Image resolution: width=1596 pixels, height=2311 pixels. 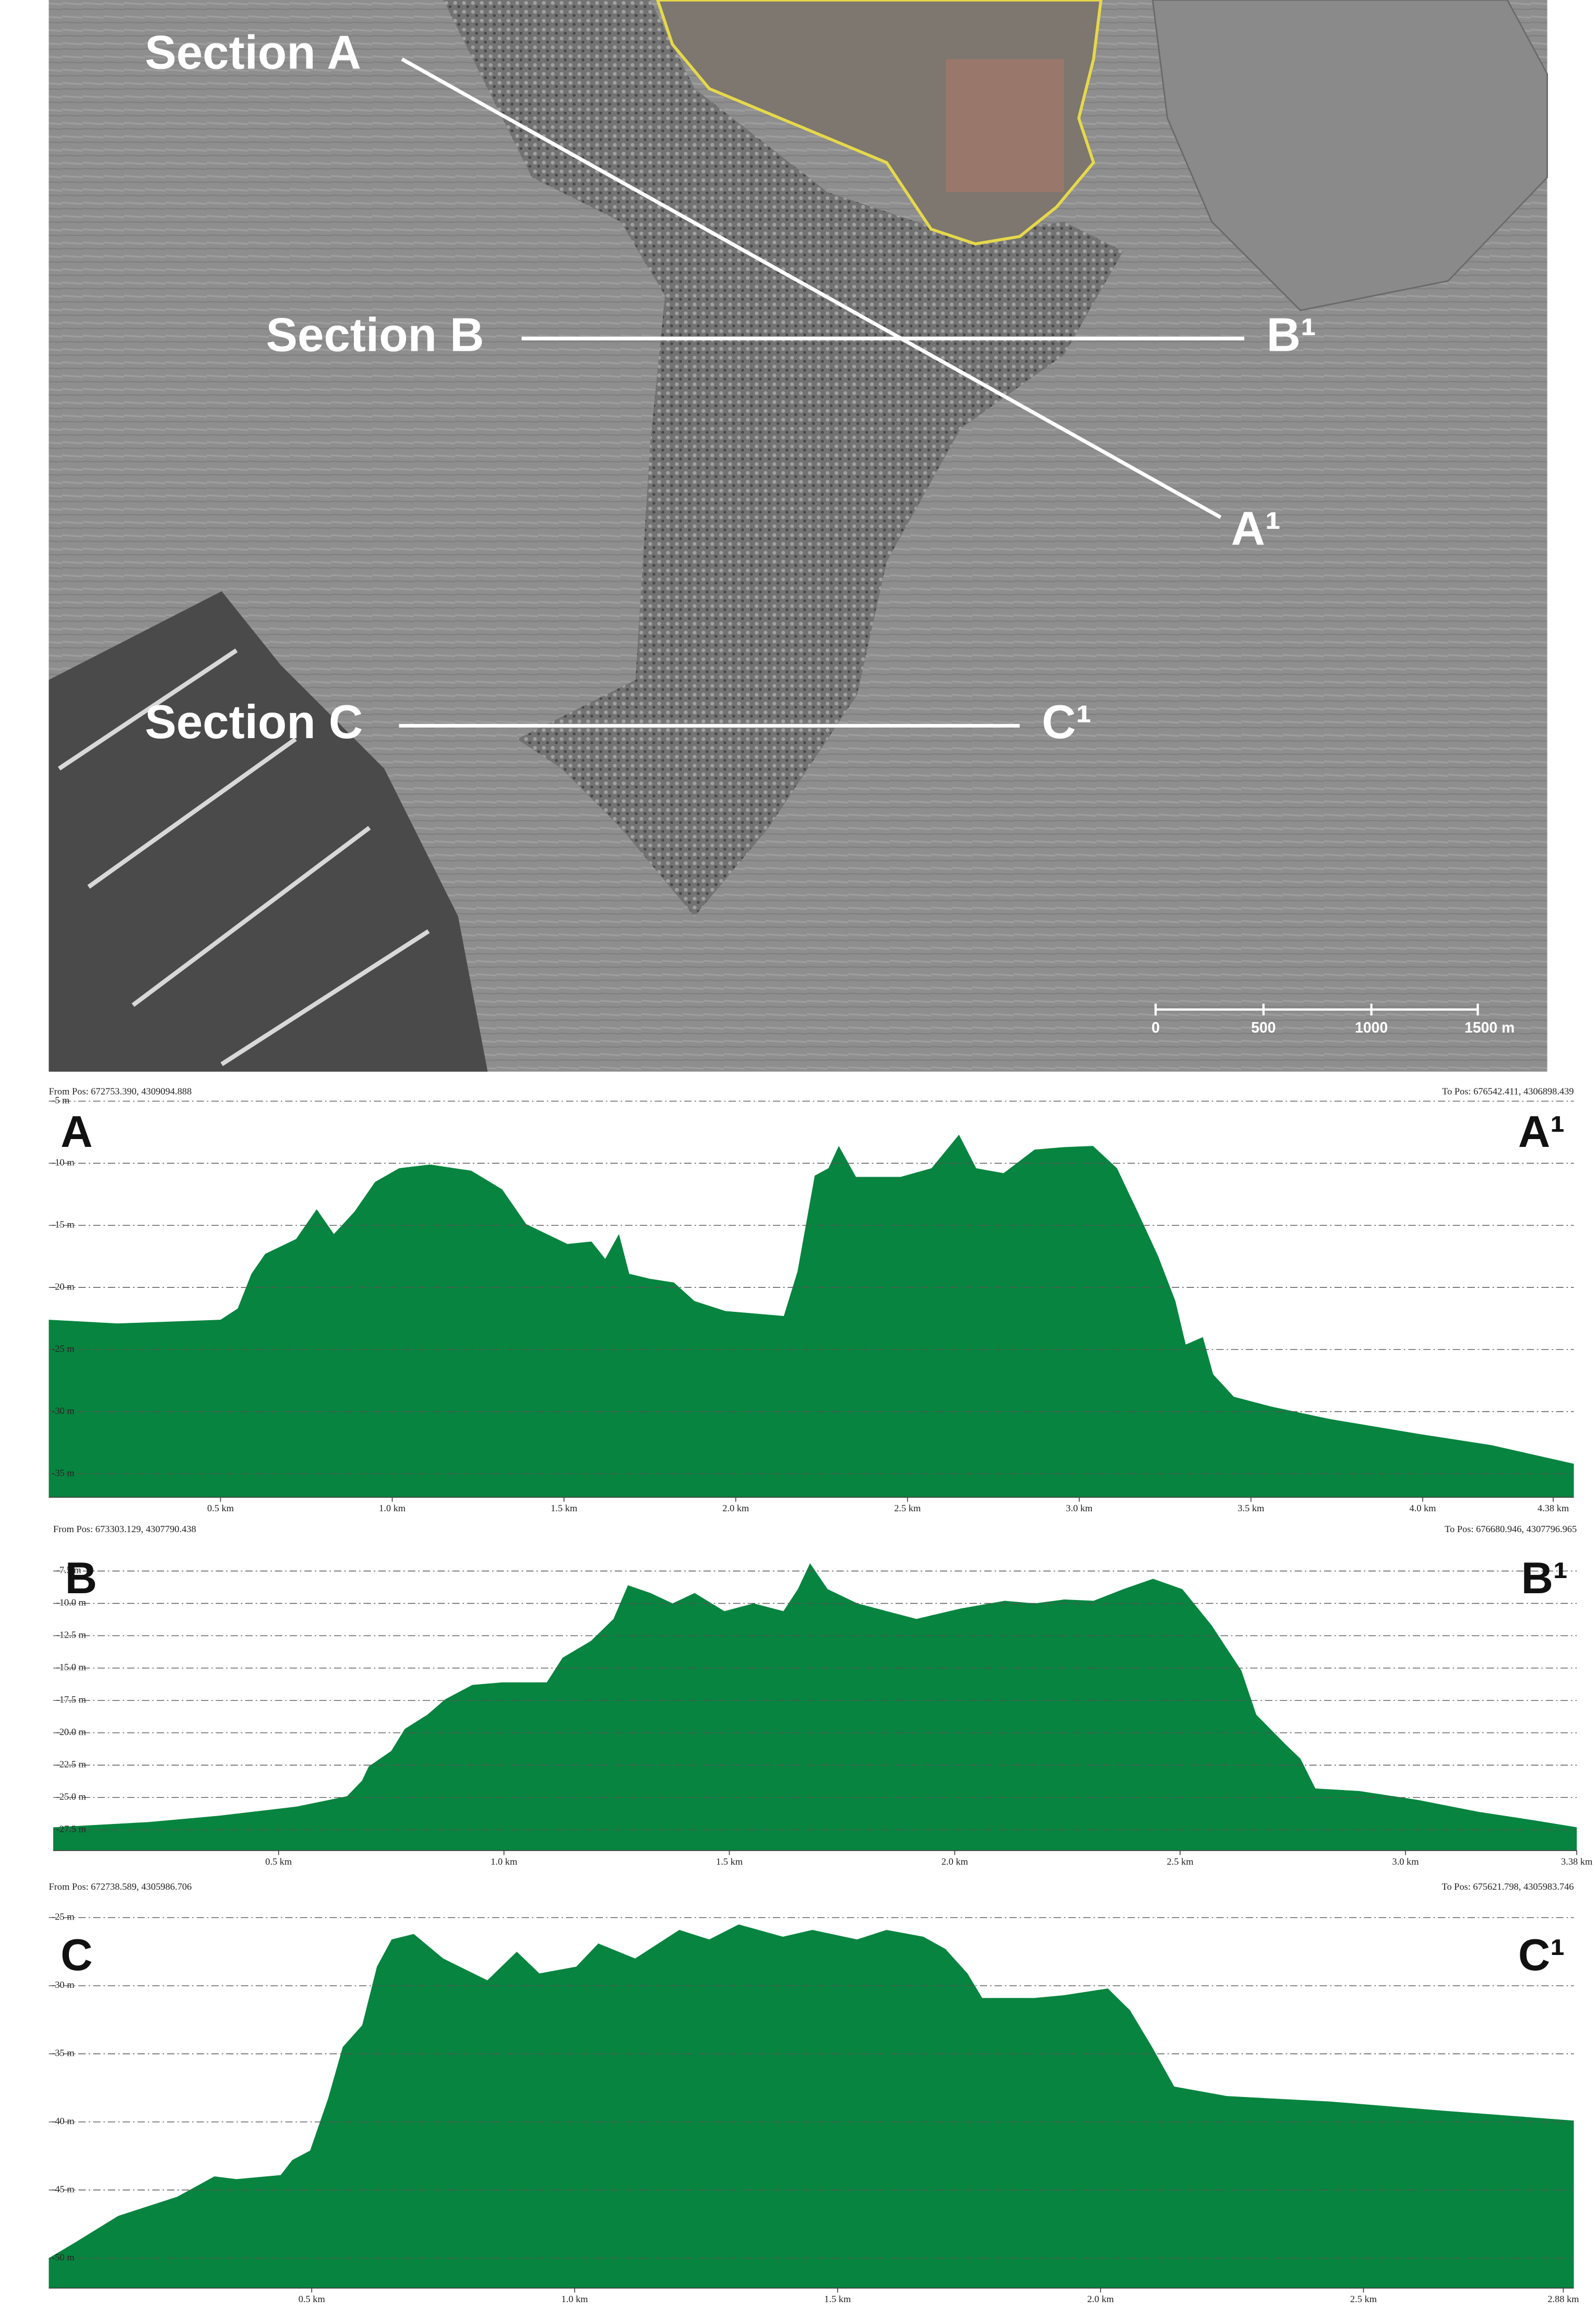 I want to click on section-label: Section C, so click(x=254, y=722).